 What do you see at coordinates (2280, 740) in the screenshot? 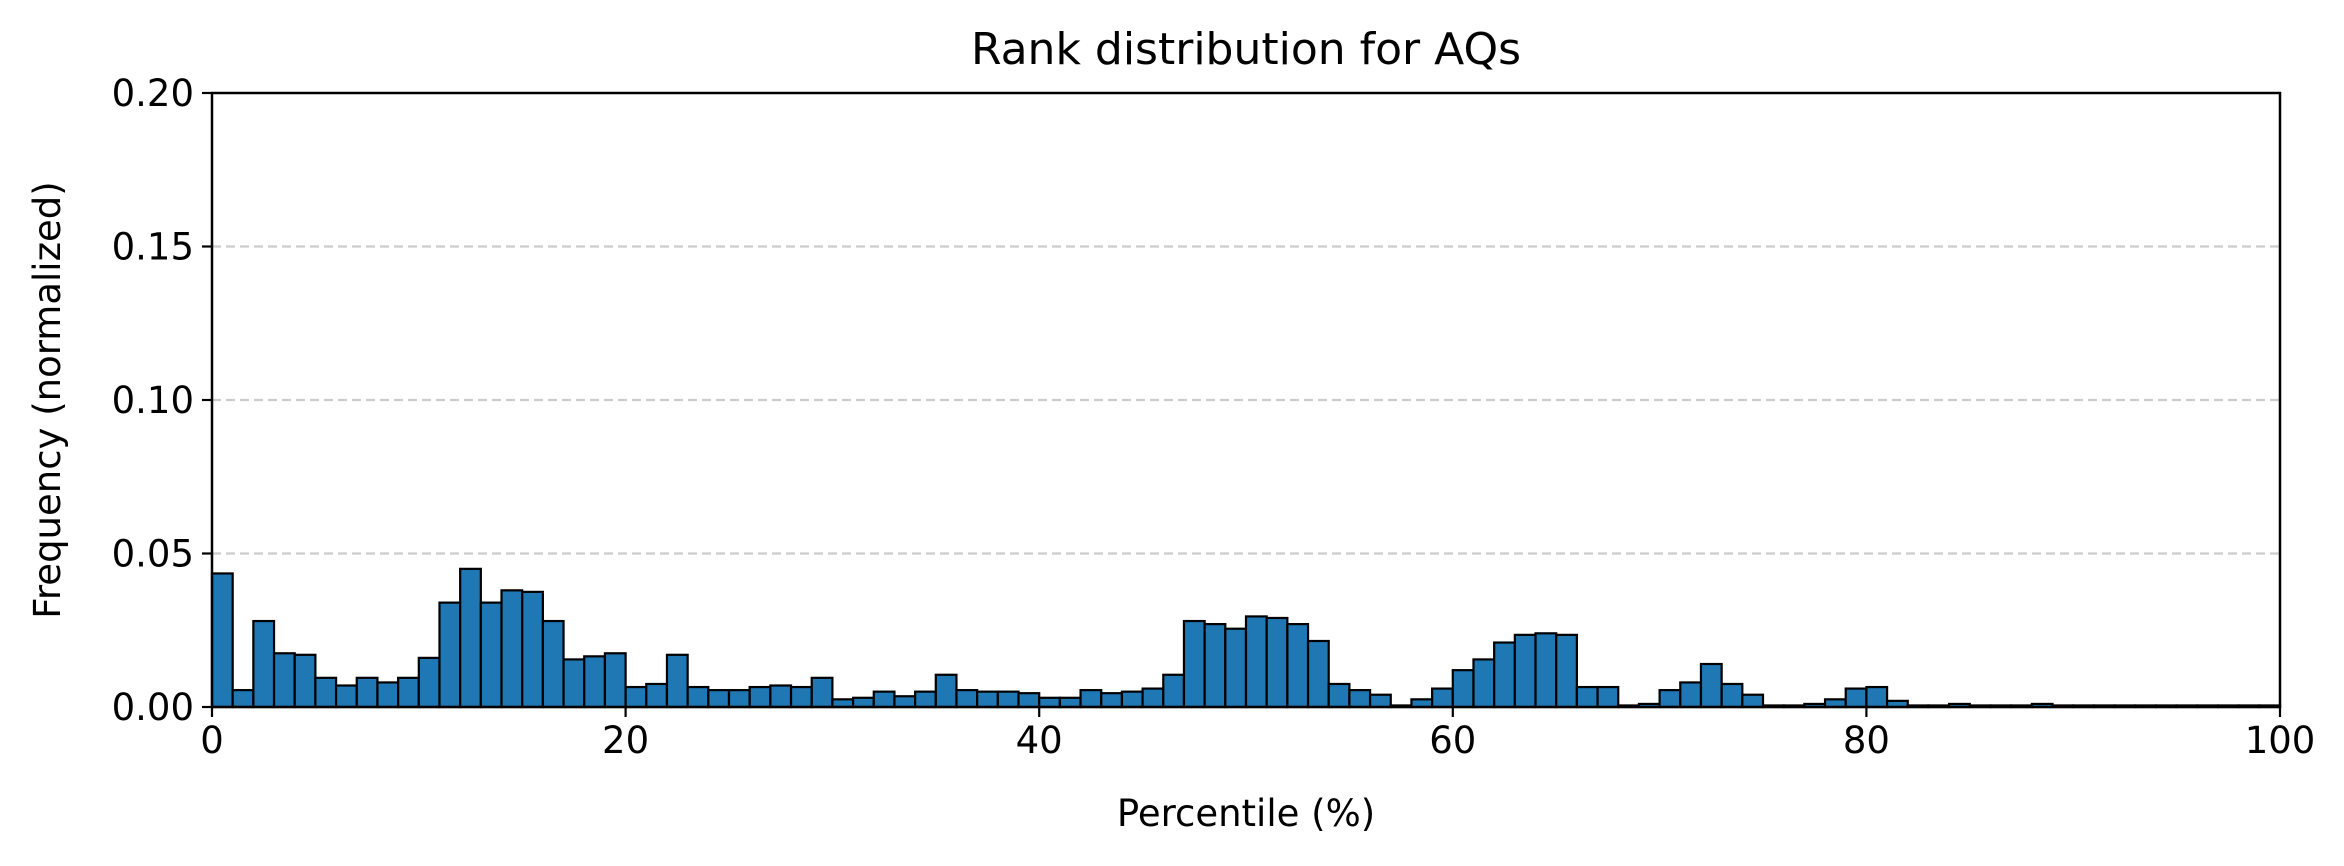
I see `x-tick-label: 100` at bounding box center [2280, 740].